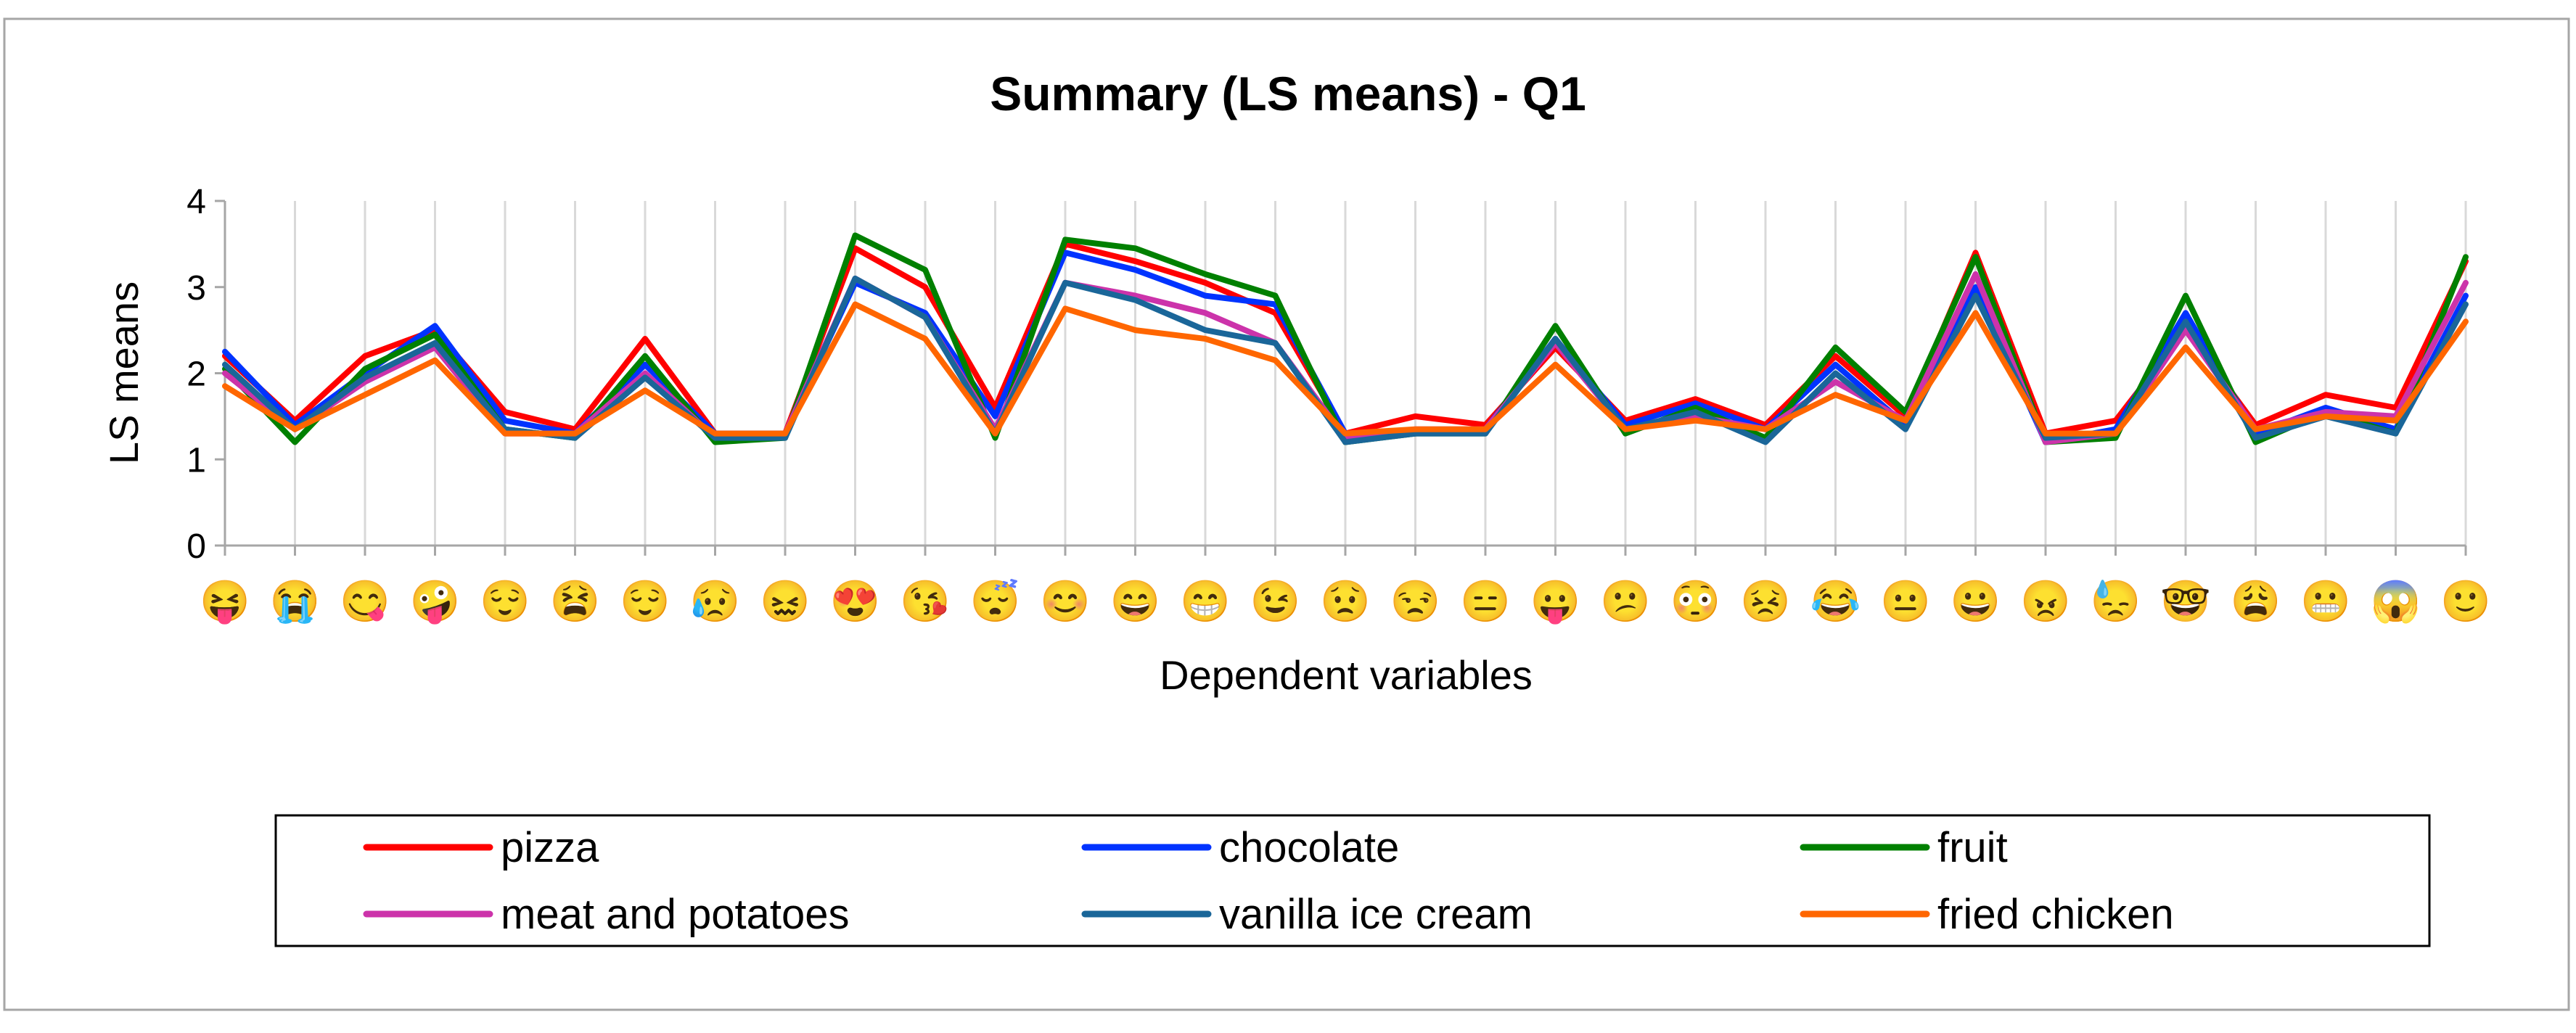 This screenshot has height=1033, width=2576. Describe the element at coordinates (1345, 601) in the screenshot. I see `x-tick-label: 😟` at that location.